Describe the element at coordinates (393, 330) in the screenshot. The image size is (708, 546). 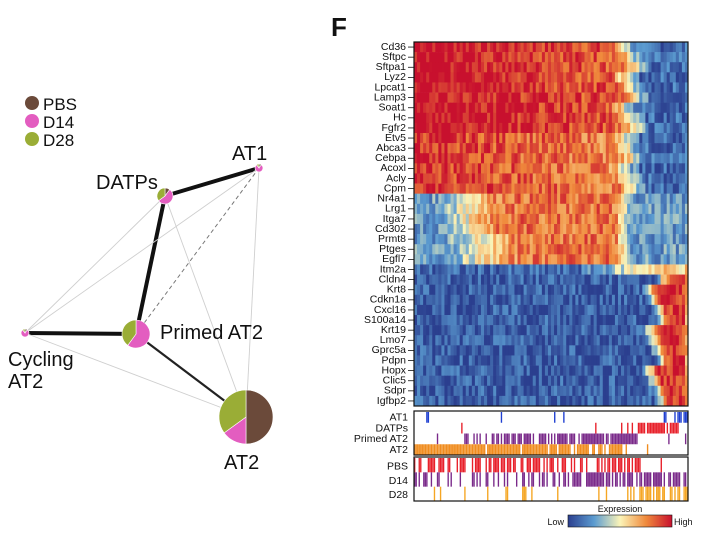
I see `gene-label: Krt19` at that location.